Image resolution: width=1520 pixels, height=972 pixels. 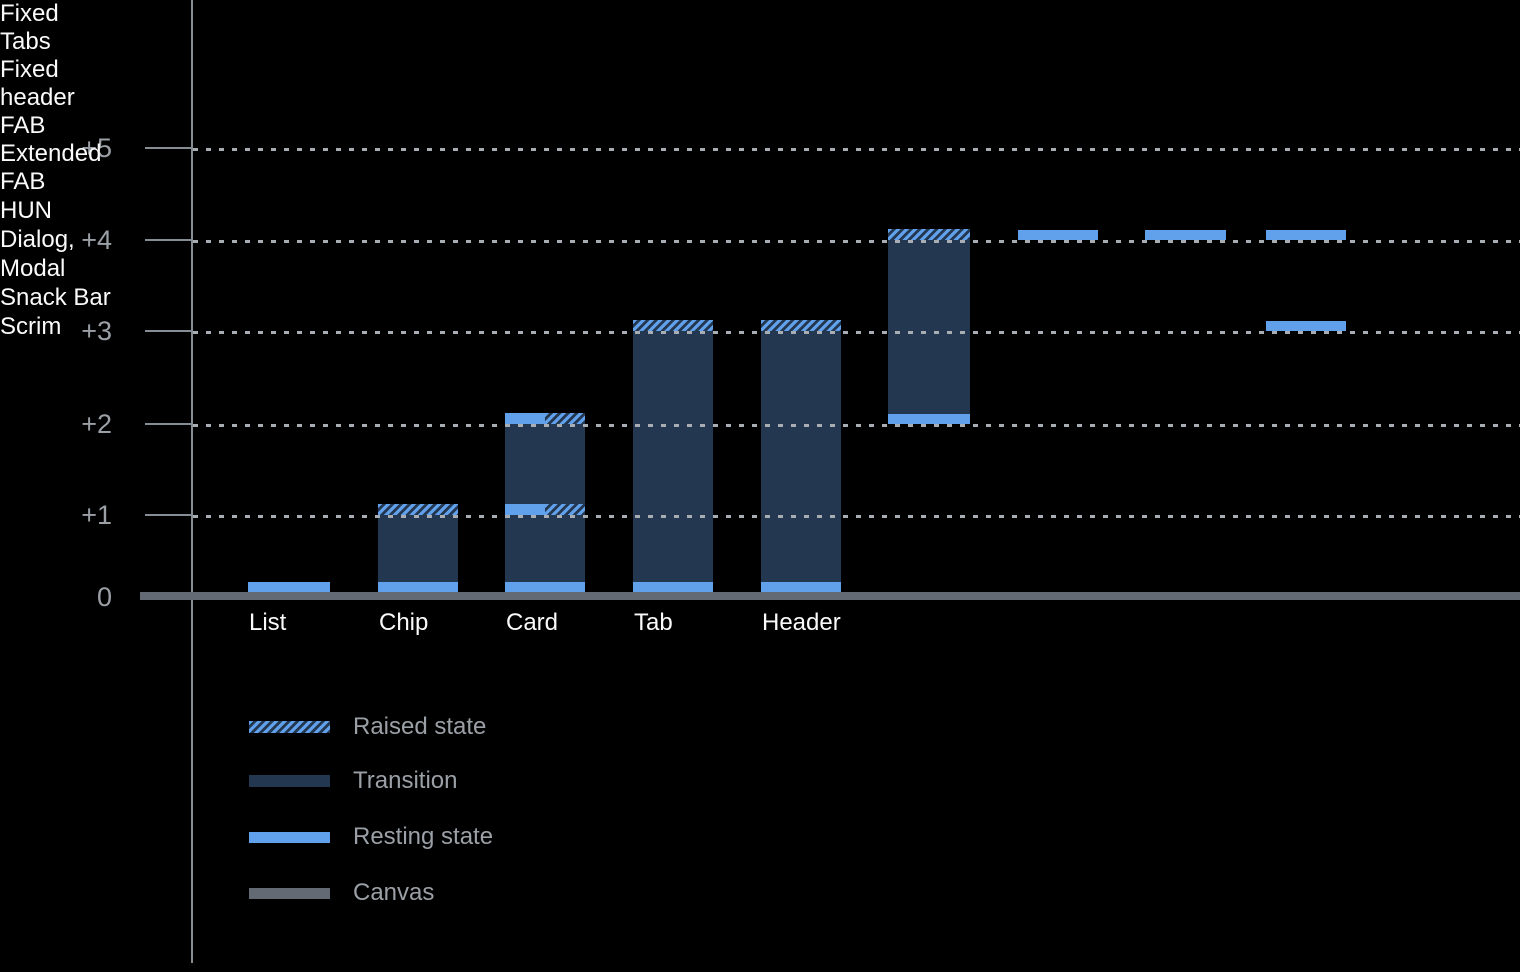 What do you see at coordinates (289, 781) in the screenshot?
I see `legend-swatch-transition` at bounding box center [289, 781].